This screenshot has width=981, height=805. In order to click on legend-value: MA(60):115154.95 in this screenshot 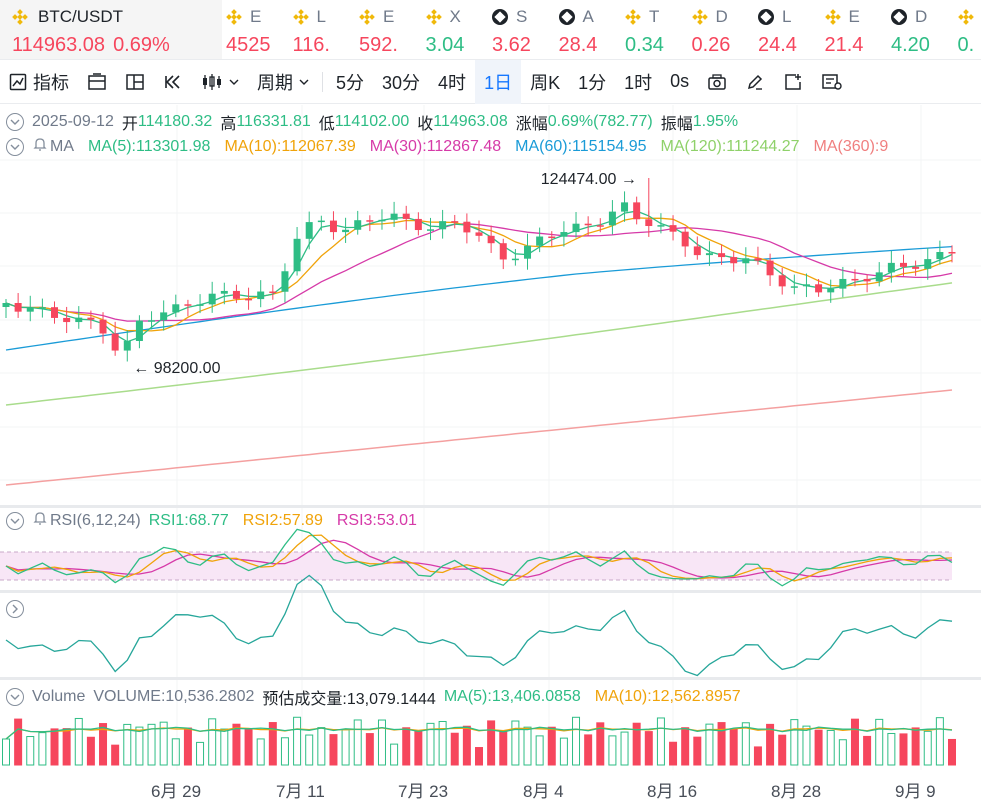, I will do `click(581, 146)`.